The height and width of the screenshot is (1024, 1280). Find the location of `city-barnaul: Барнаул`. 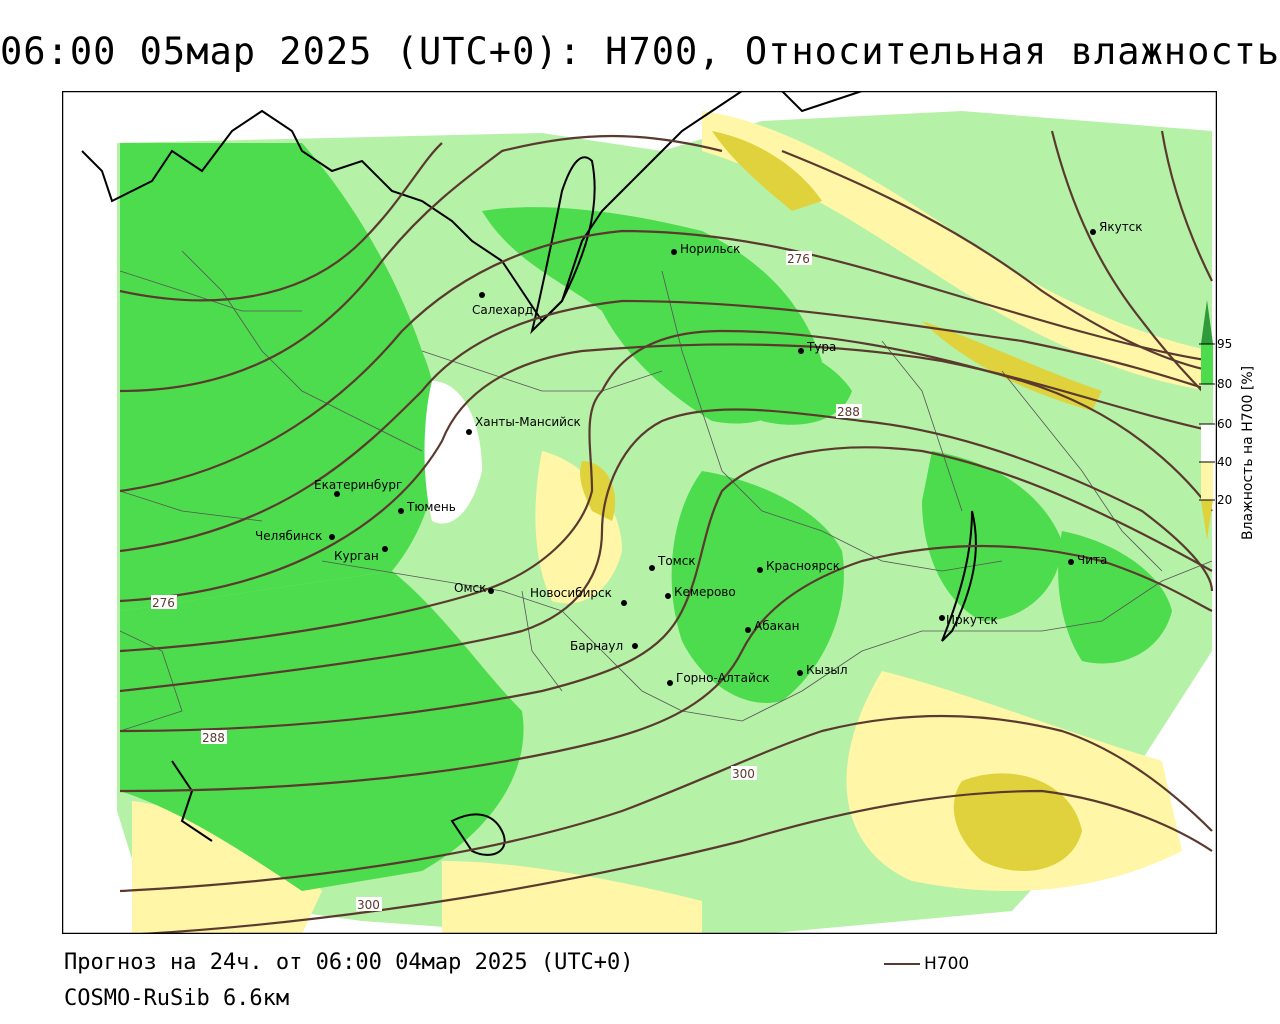

city-barnaul: Барнаул is located at coordinates (604, 646).